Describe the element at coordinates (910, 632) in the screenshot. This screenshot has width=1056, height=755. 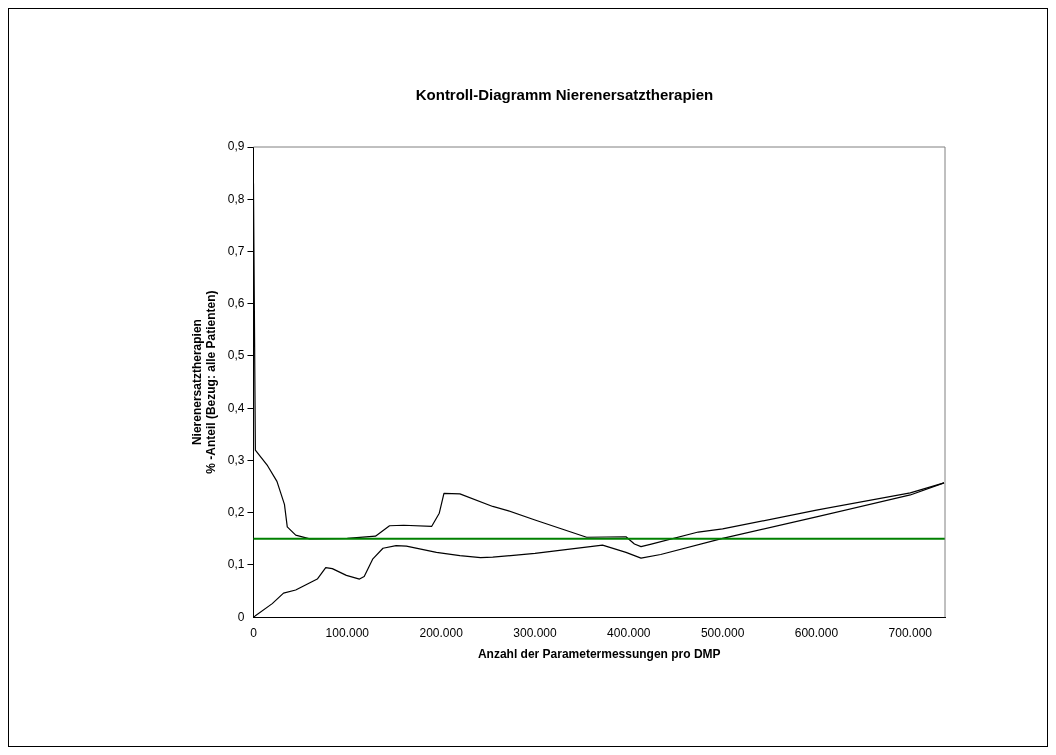
I see `x-tick-label: 700.000` at that location.